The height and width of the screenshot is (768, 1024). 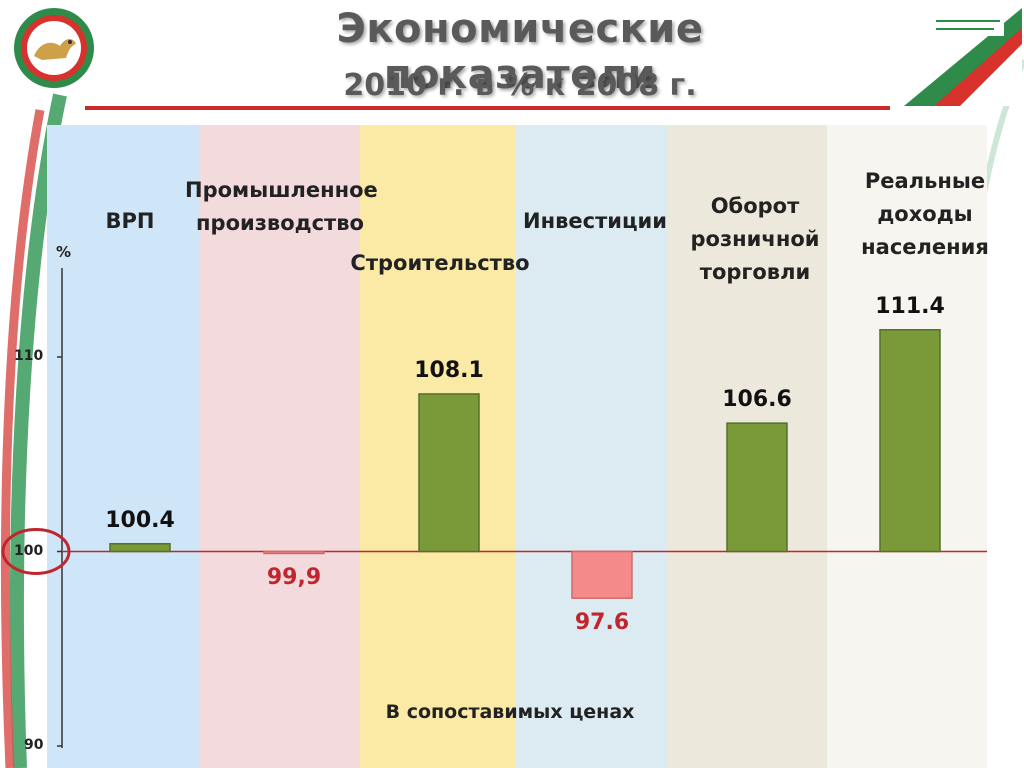 I want to click on category-label-industry: Промышленное производство, so click(x=281, y=206).